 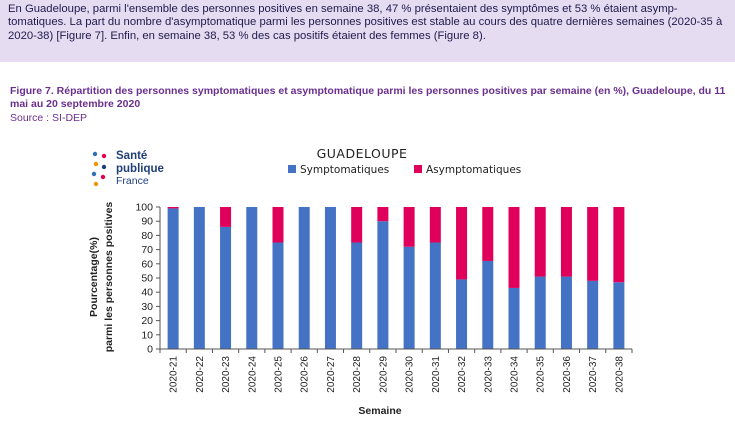 I want to click on y-tick-label: 30, so click(x=147, y=307).